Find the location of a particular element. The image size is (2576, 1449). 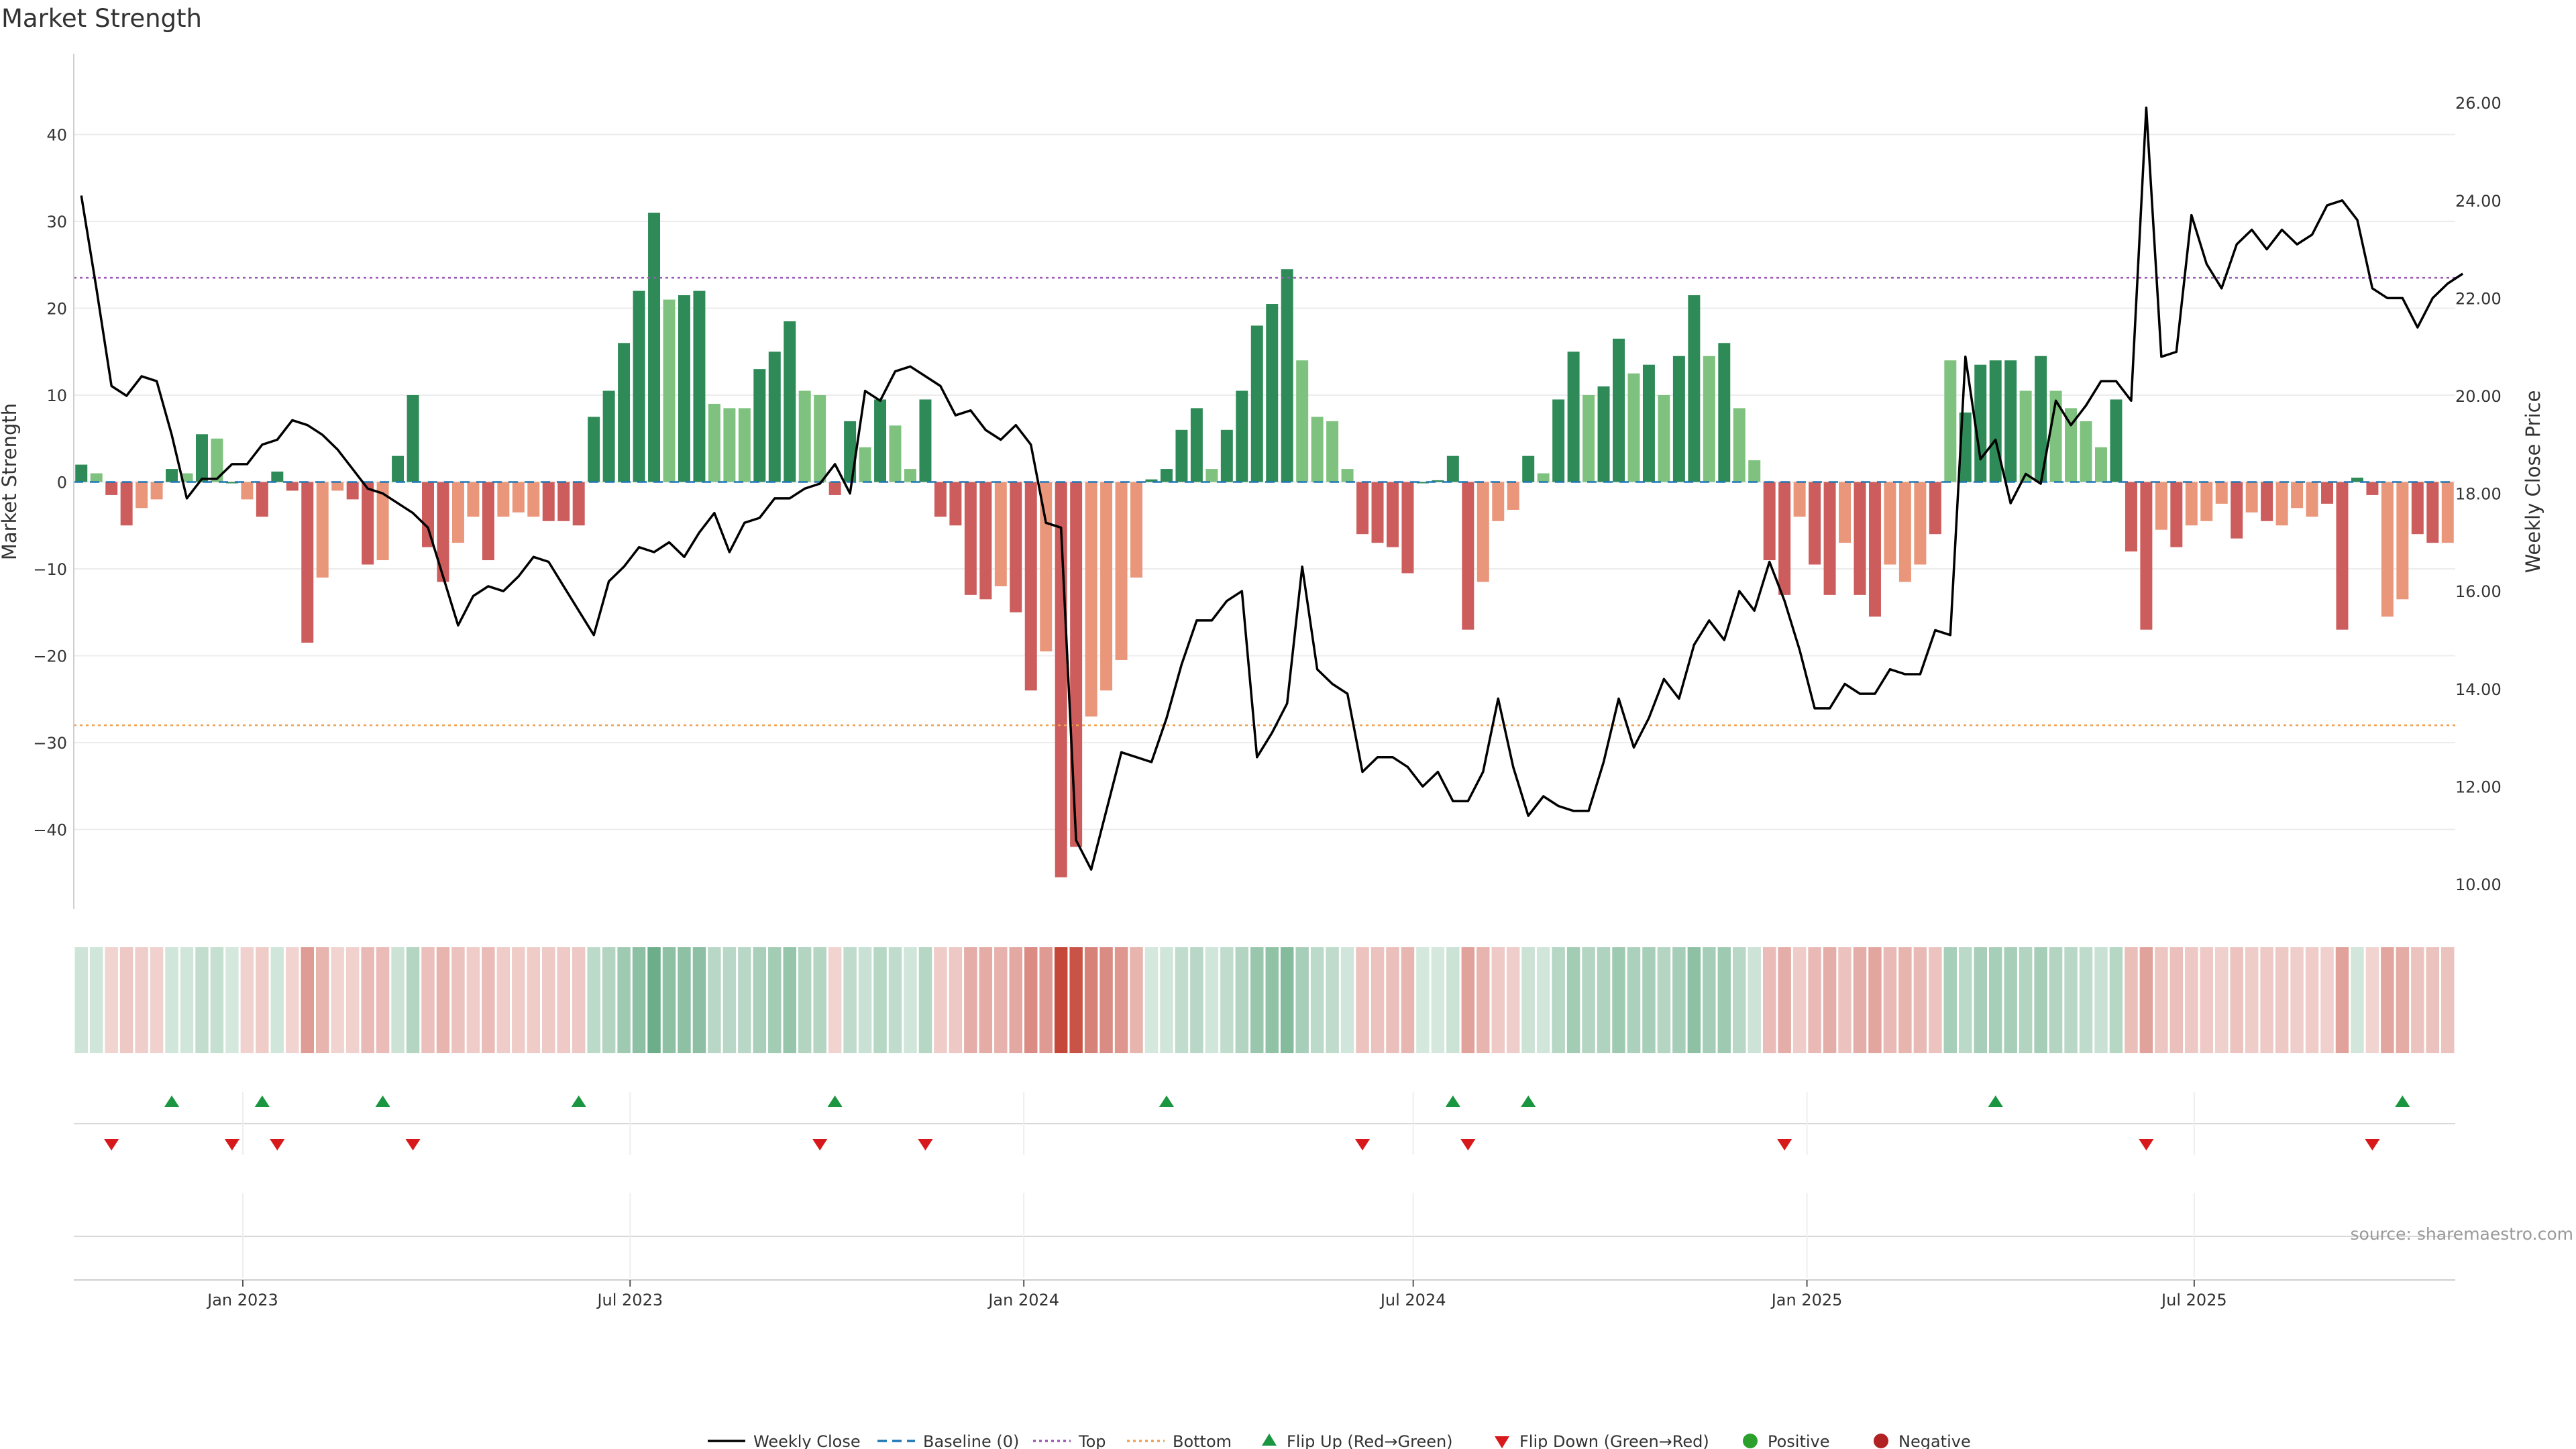

legend-label: Weekly Close is located at coordinates (807, 1440).